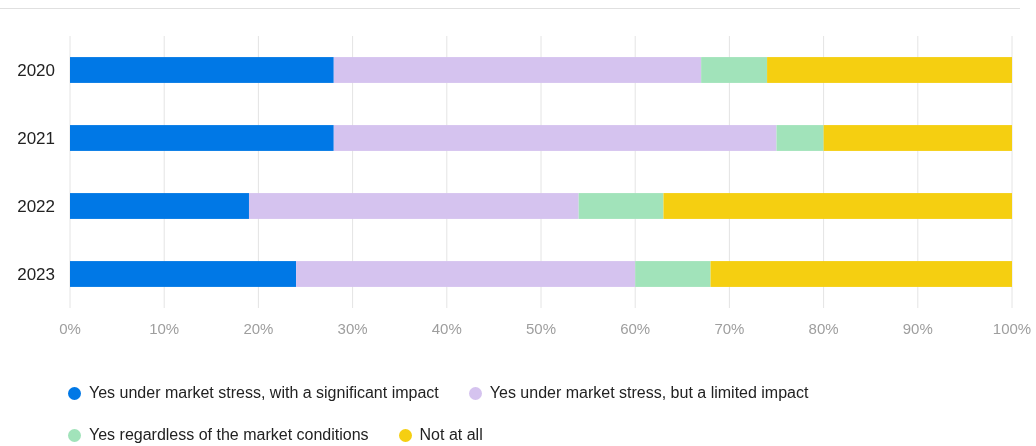 This screenshot has width=1036, height=446. Describe the element at coordinates (70, 328) in the screenshot. I see `x-tick-label: 0%` at that location.